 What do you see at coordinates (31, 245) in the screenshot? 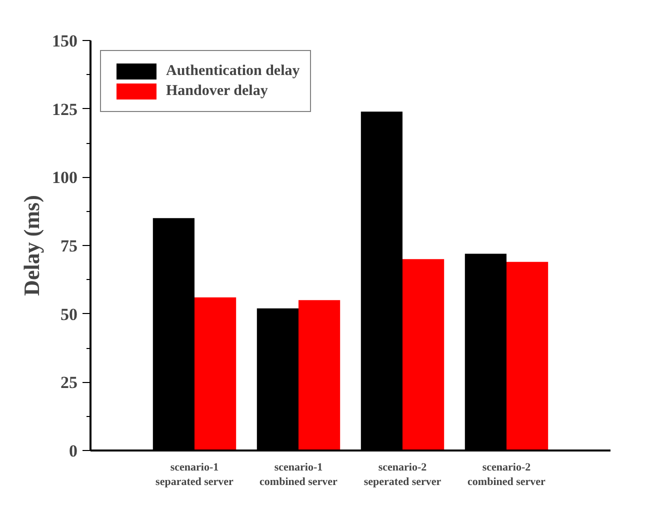
I see `y-axis-title: Delay (ms)` at bounding box center [31, 245].